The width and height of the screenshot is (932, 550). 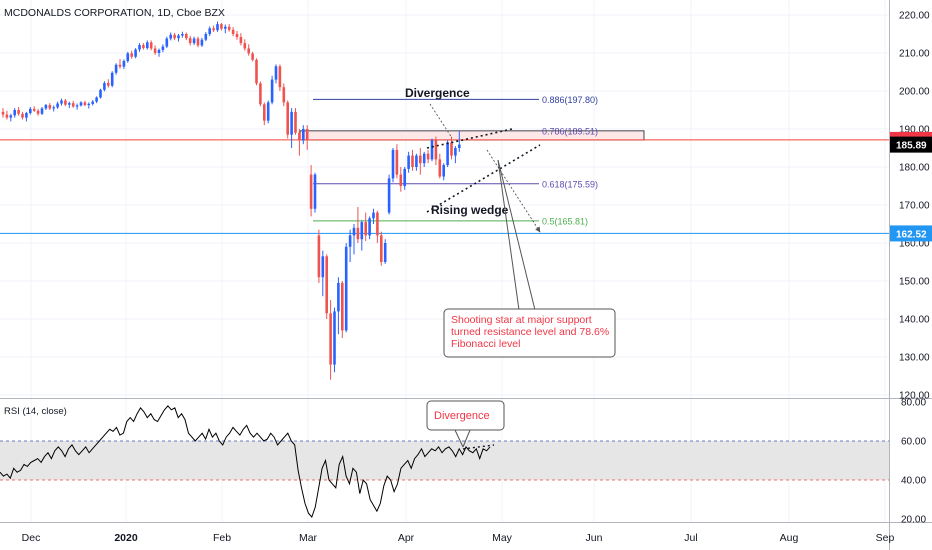 I want to click on rsi-axis: 80.00 60.00 40.00 20.00, so click(x=913, y=462).